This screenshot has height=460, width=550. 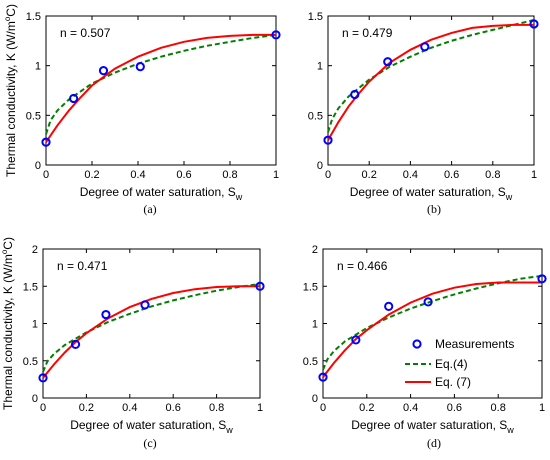 I want to click on legend-label-eq4: Eq.(4), so click(x=451, y=364).